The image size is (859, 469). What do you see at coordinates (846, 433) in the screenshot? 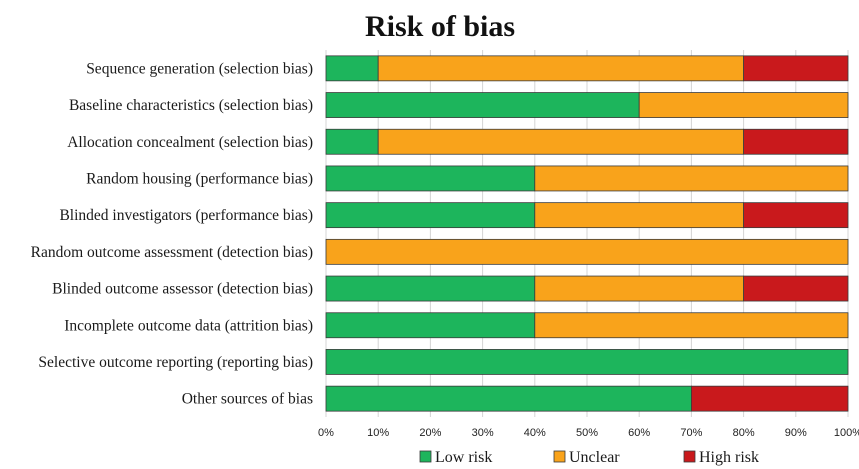
I see `x-tick-label-100: 100%` at bounding box center [846, 433].